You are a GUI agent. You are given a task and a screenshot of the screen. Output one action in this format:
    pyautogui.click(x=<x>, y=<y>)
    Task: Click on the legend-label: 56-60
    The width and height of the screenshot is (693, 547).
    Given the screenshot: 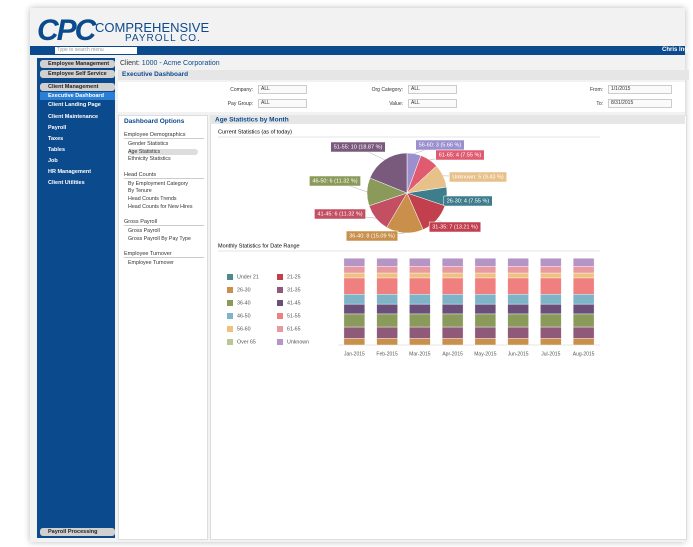 What is the action you would take?
    pyautogui.click(x=244, y=329)
    